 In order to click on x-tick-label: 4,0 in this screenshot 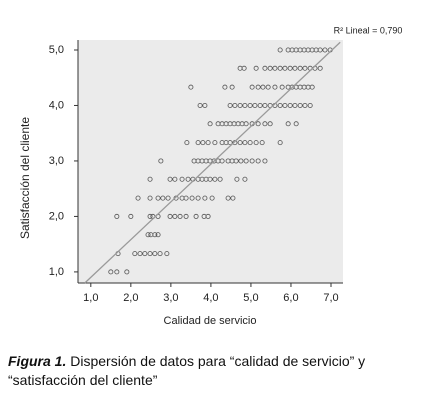, I will do `click(210, 298)`.